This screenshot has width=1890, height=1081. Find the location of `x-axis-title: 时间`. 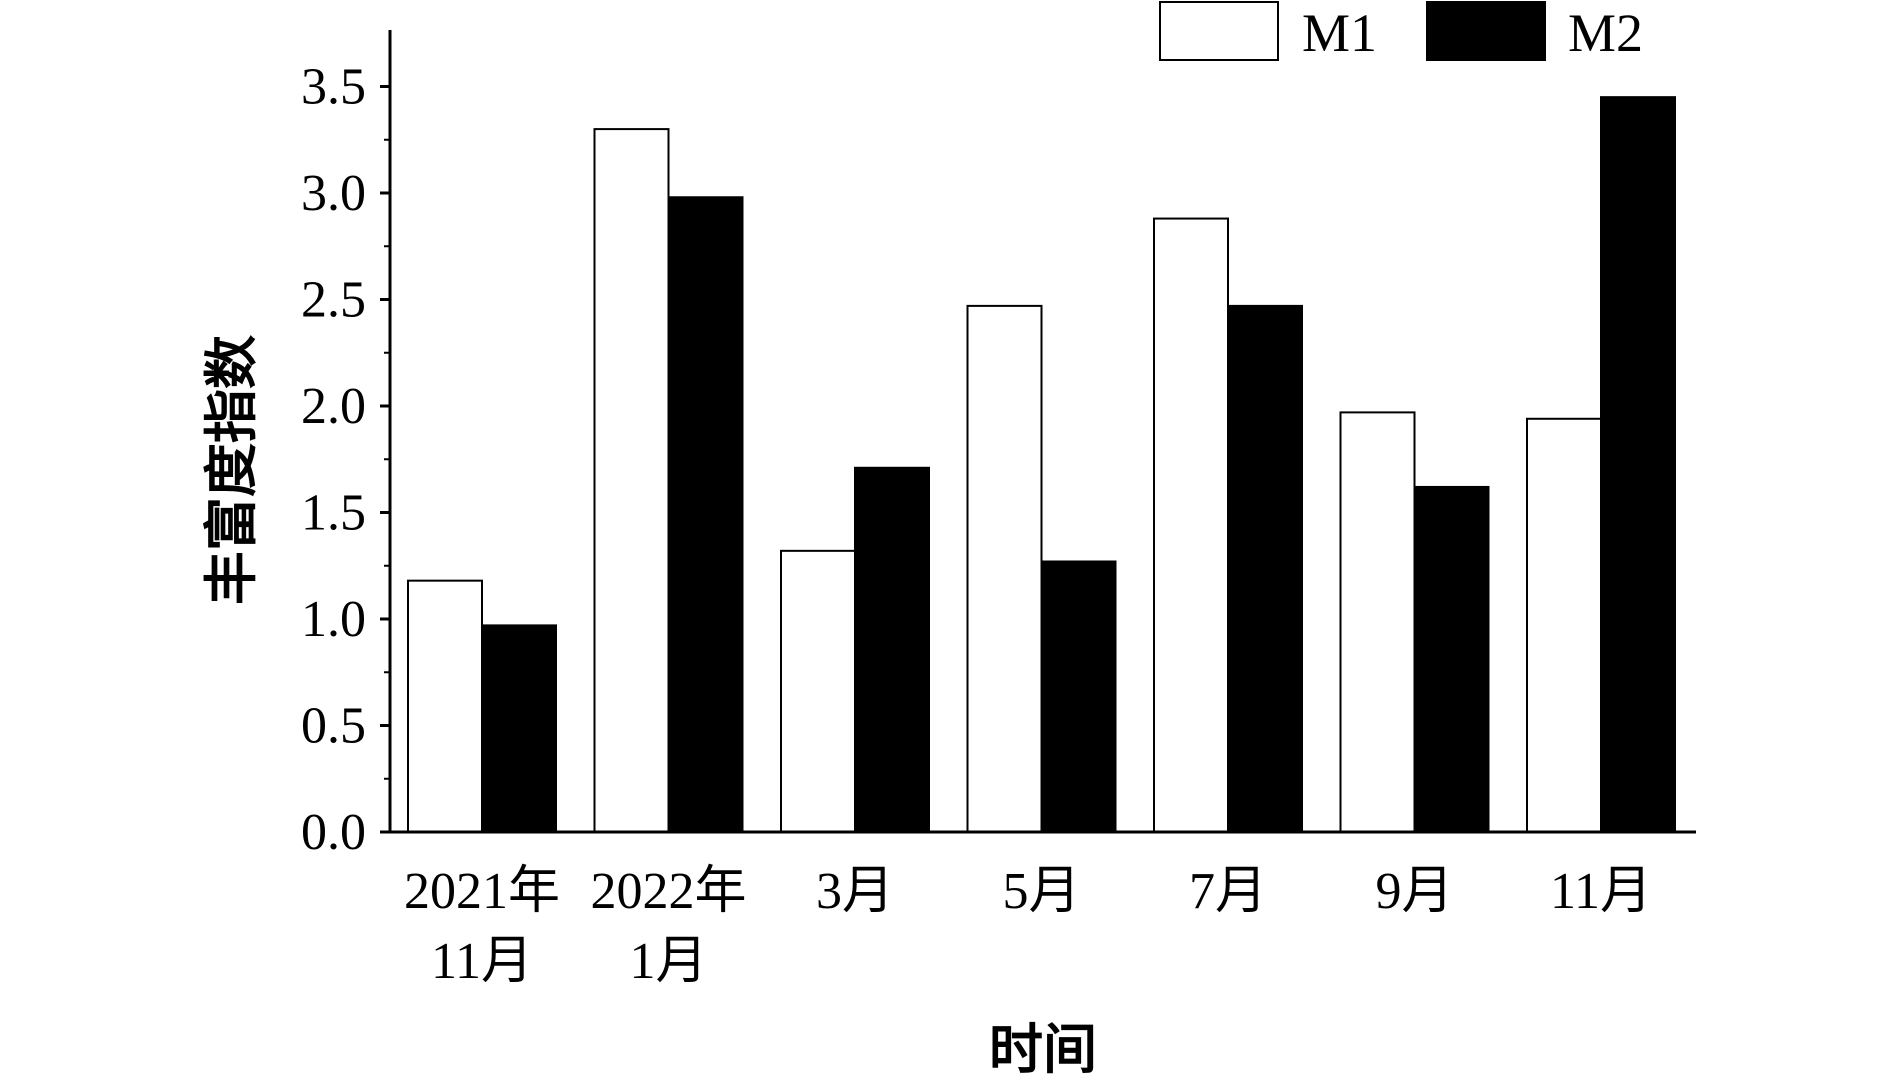

x-axis-title: 时间 is located at coordinates (1043, 1050).